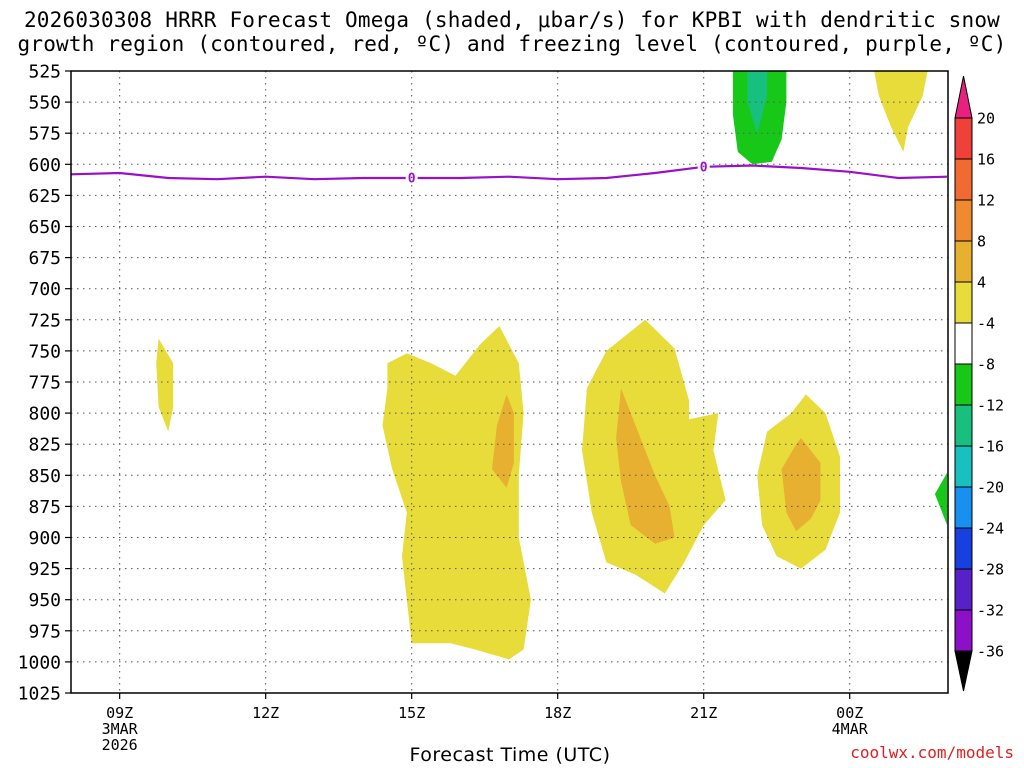 Image resolution: width=1024 pixels, height=768 pixels. I want to click on colorbar-label-6: -4, so click(986, 324).